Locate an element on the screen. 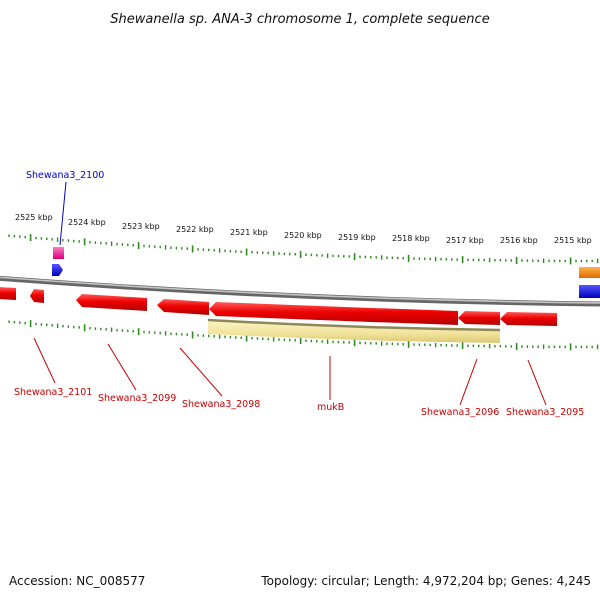 This screenshot has width=600, height=600. gene-arrow-shewana3-2099 is located at coordinates (111, 302).